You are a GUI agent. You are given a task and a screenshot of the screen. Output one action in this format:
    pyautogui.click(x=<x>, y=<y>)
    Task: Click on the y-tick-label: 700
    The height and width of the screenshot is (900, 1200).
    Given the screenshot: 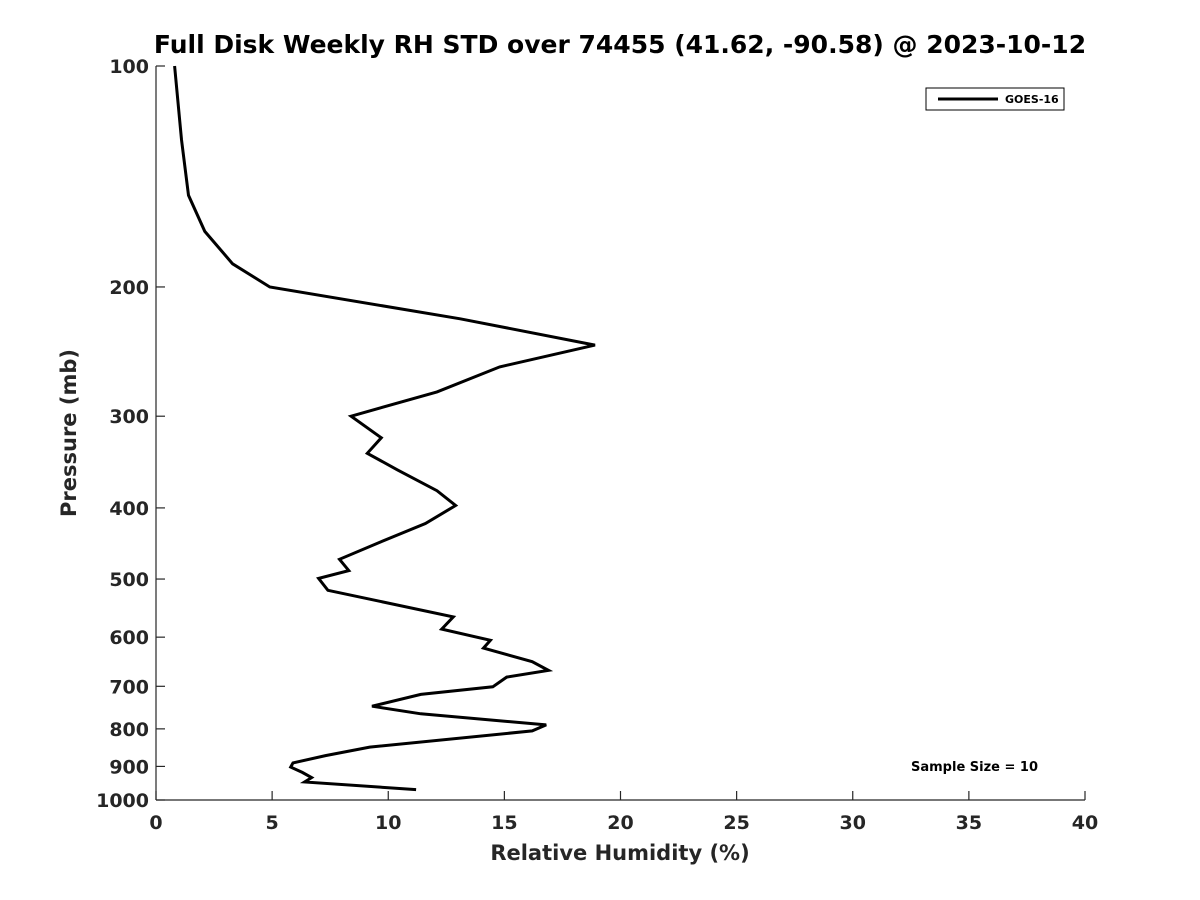 What is the action you would take?
    pyautogui.click(x=129, y=687)
    